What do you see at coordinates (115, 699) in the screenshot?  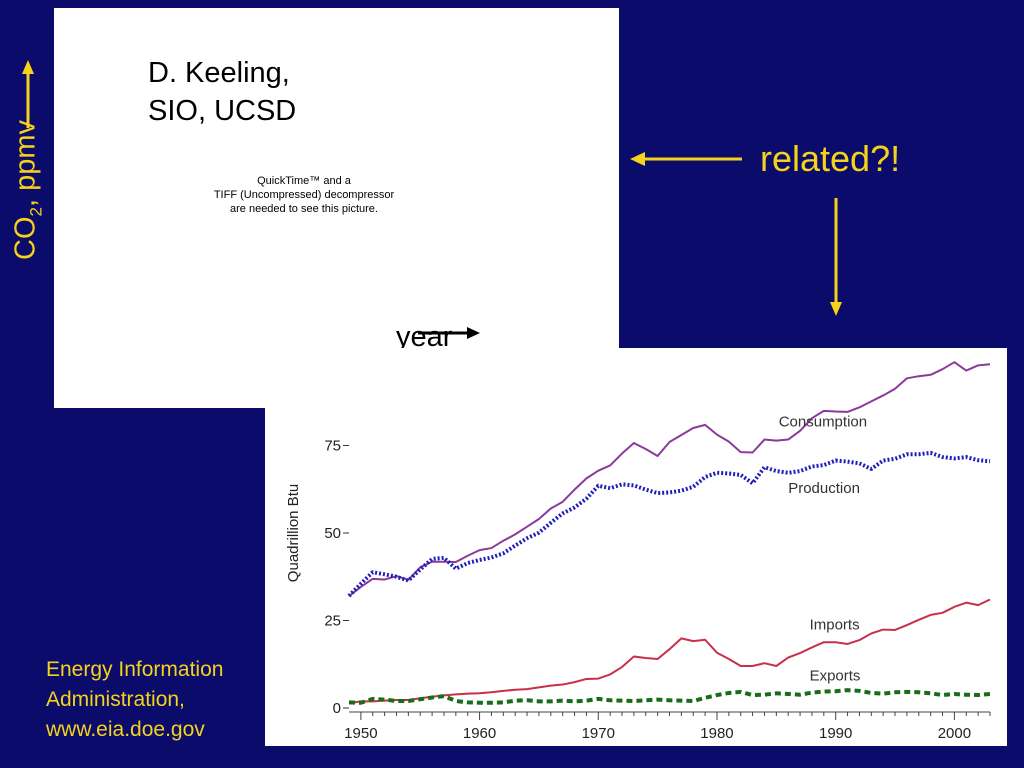 I see `eia-credit-line: Administration,` at bounding box center [115, 699].